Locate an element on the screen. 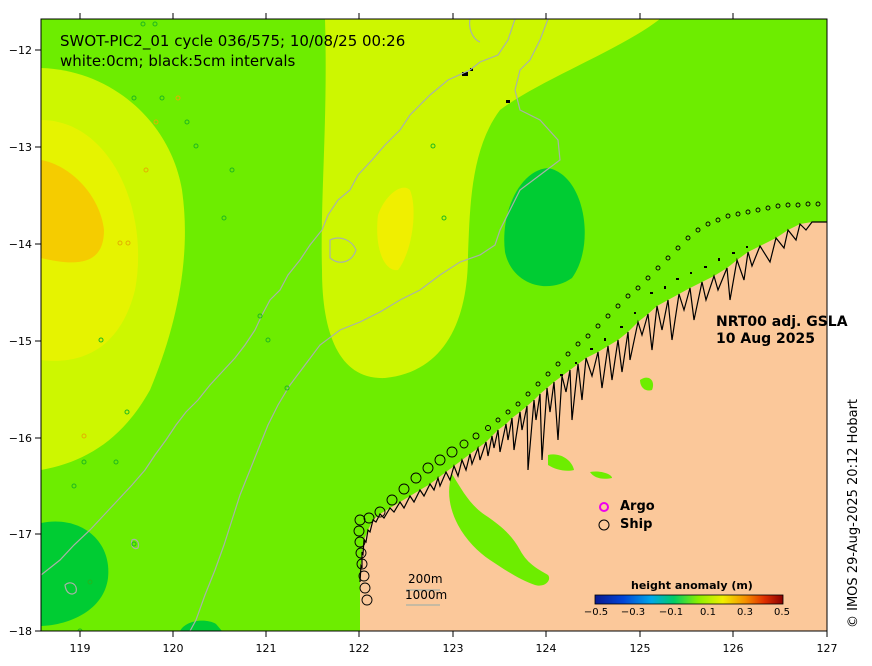 The width and height of the screenshot is (872, 666). sla-low-south is located at coordinates (201, 625).